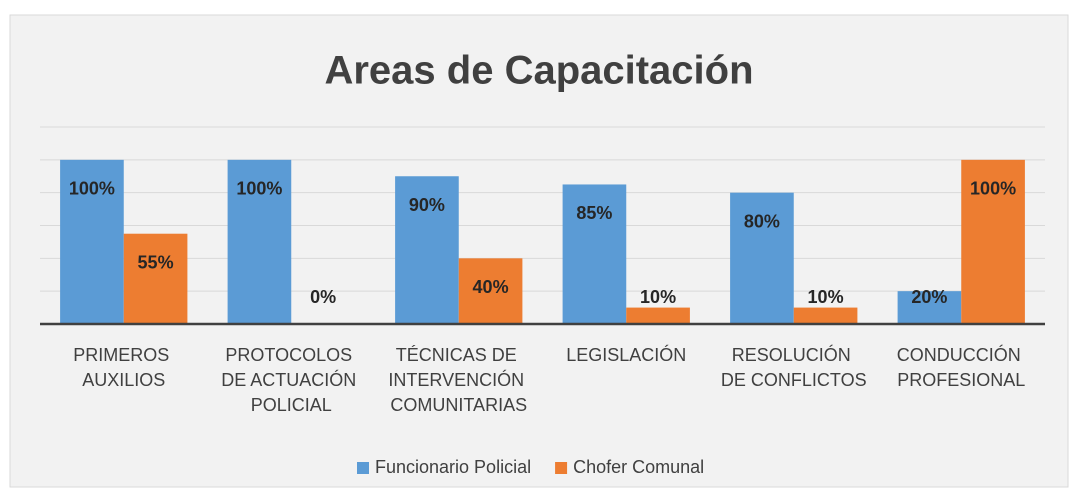 The width and height of the screenshot is (1078, 497). What do you see at coordinates (626, 354) in the screenshot?
I see `x-tick-label: LEGISLACIÓN` at bounding box center [626, 354].